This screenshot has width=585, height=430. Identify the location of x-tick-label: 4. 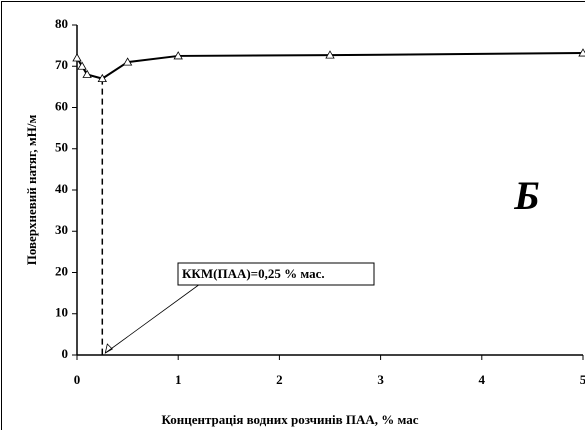
(482, 379).